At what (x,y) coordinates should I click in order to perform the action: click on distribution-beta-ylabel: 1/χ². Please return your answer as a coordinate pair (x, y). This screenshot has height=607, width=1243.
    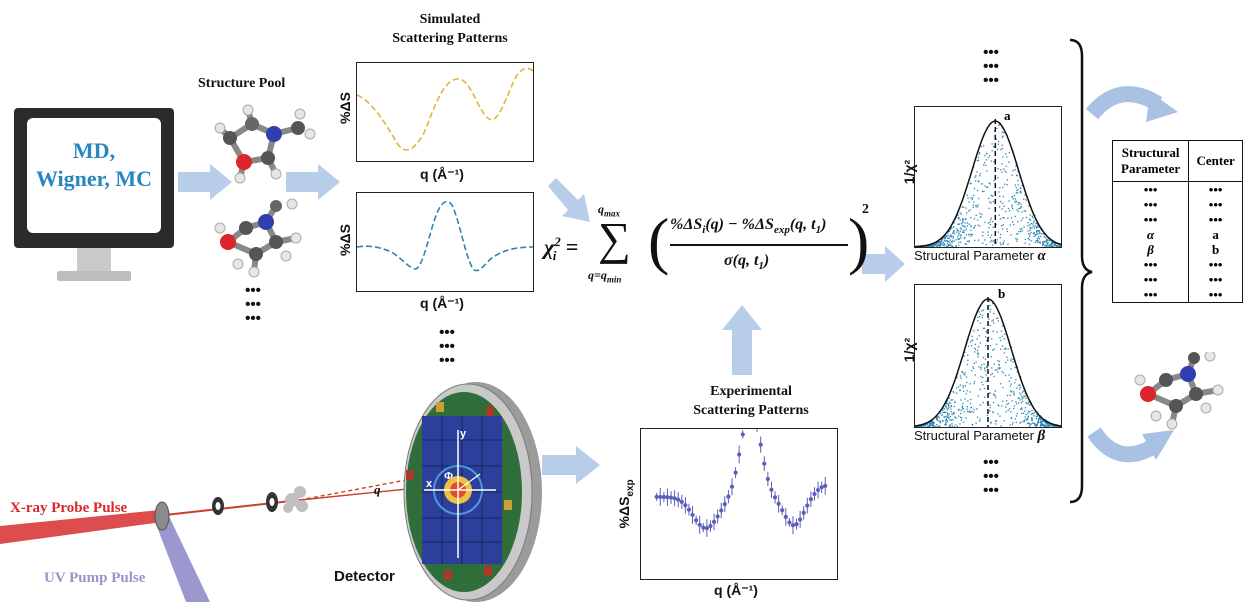
    Looking at the image, I should click on (909, 350).